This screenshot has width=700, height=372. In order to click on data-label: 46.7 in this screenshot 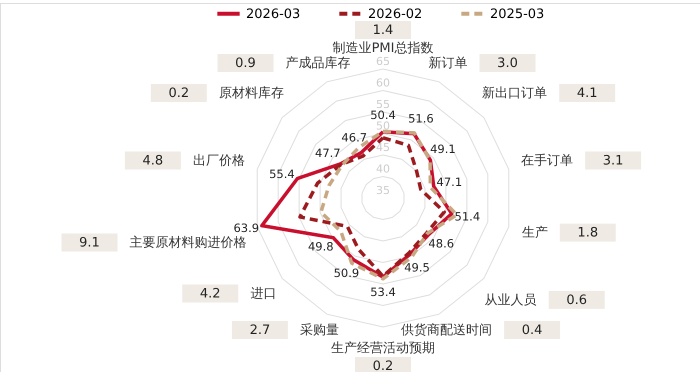, I will do `click(354, 137)`.